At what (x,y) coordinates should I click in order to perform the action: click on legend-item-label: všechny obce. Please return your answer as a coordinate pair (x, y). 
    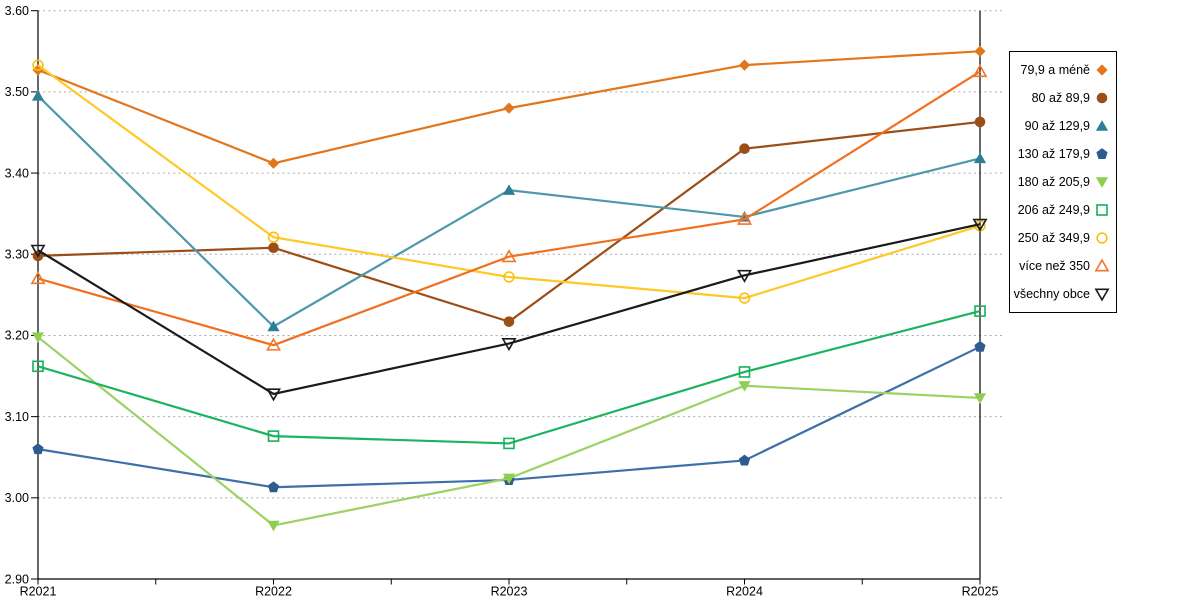
    Looking at the image, I should click on (1051, 294).